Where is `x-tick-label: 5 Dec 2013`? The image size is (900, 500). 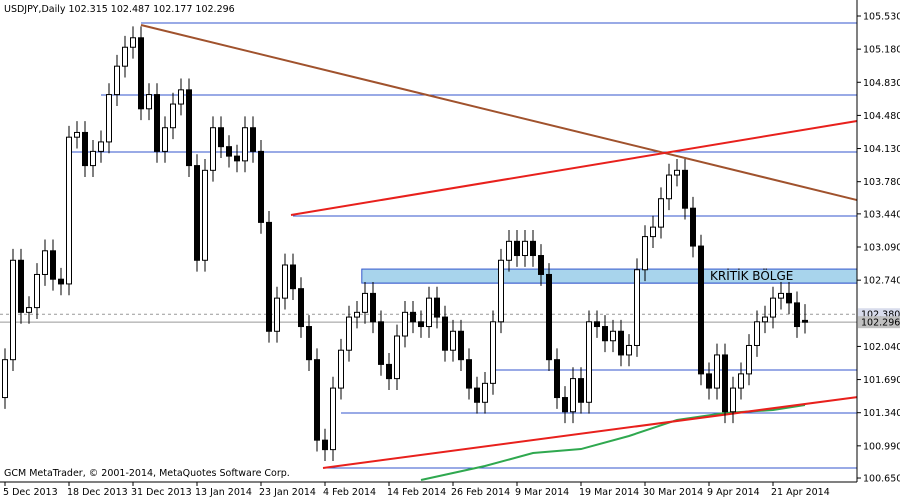 x-tick-label: 5 Dec 2013 is located at coordinates (30, 492).